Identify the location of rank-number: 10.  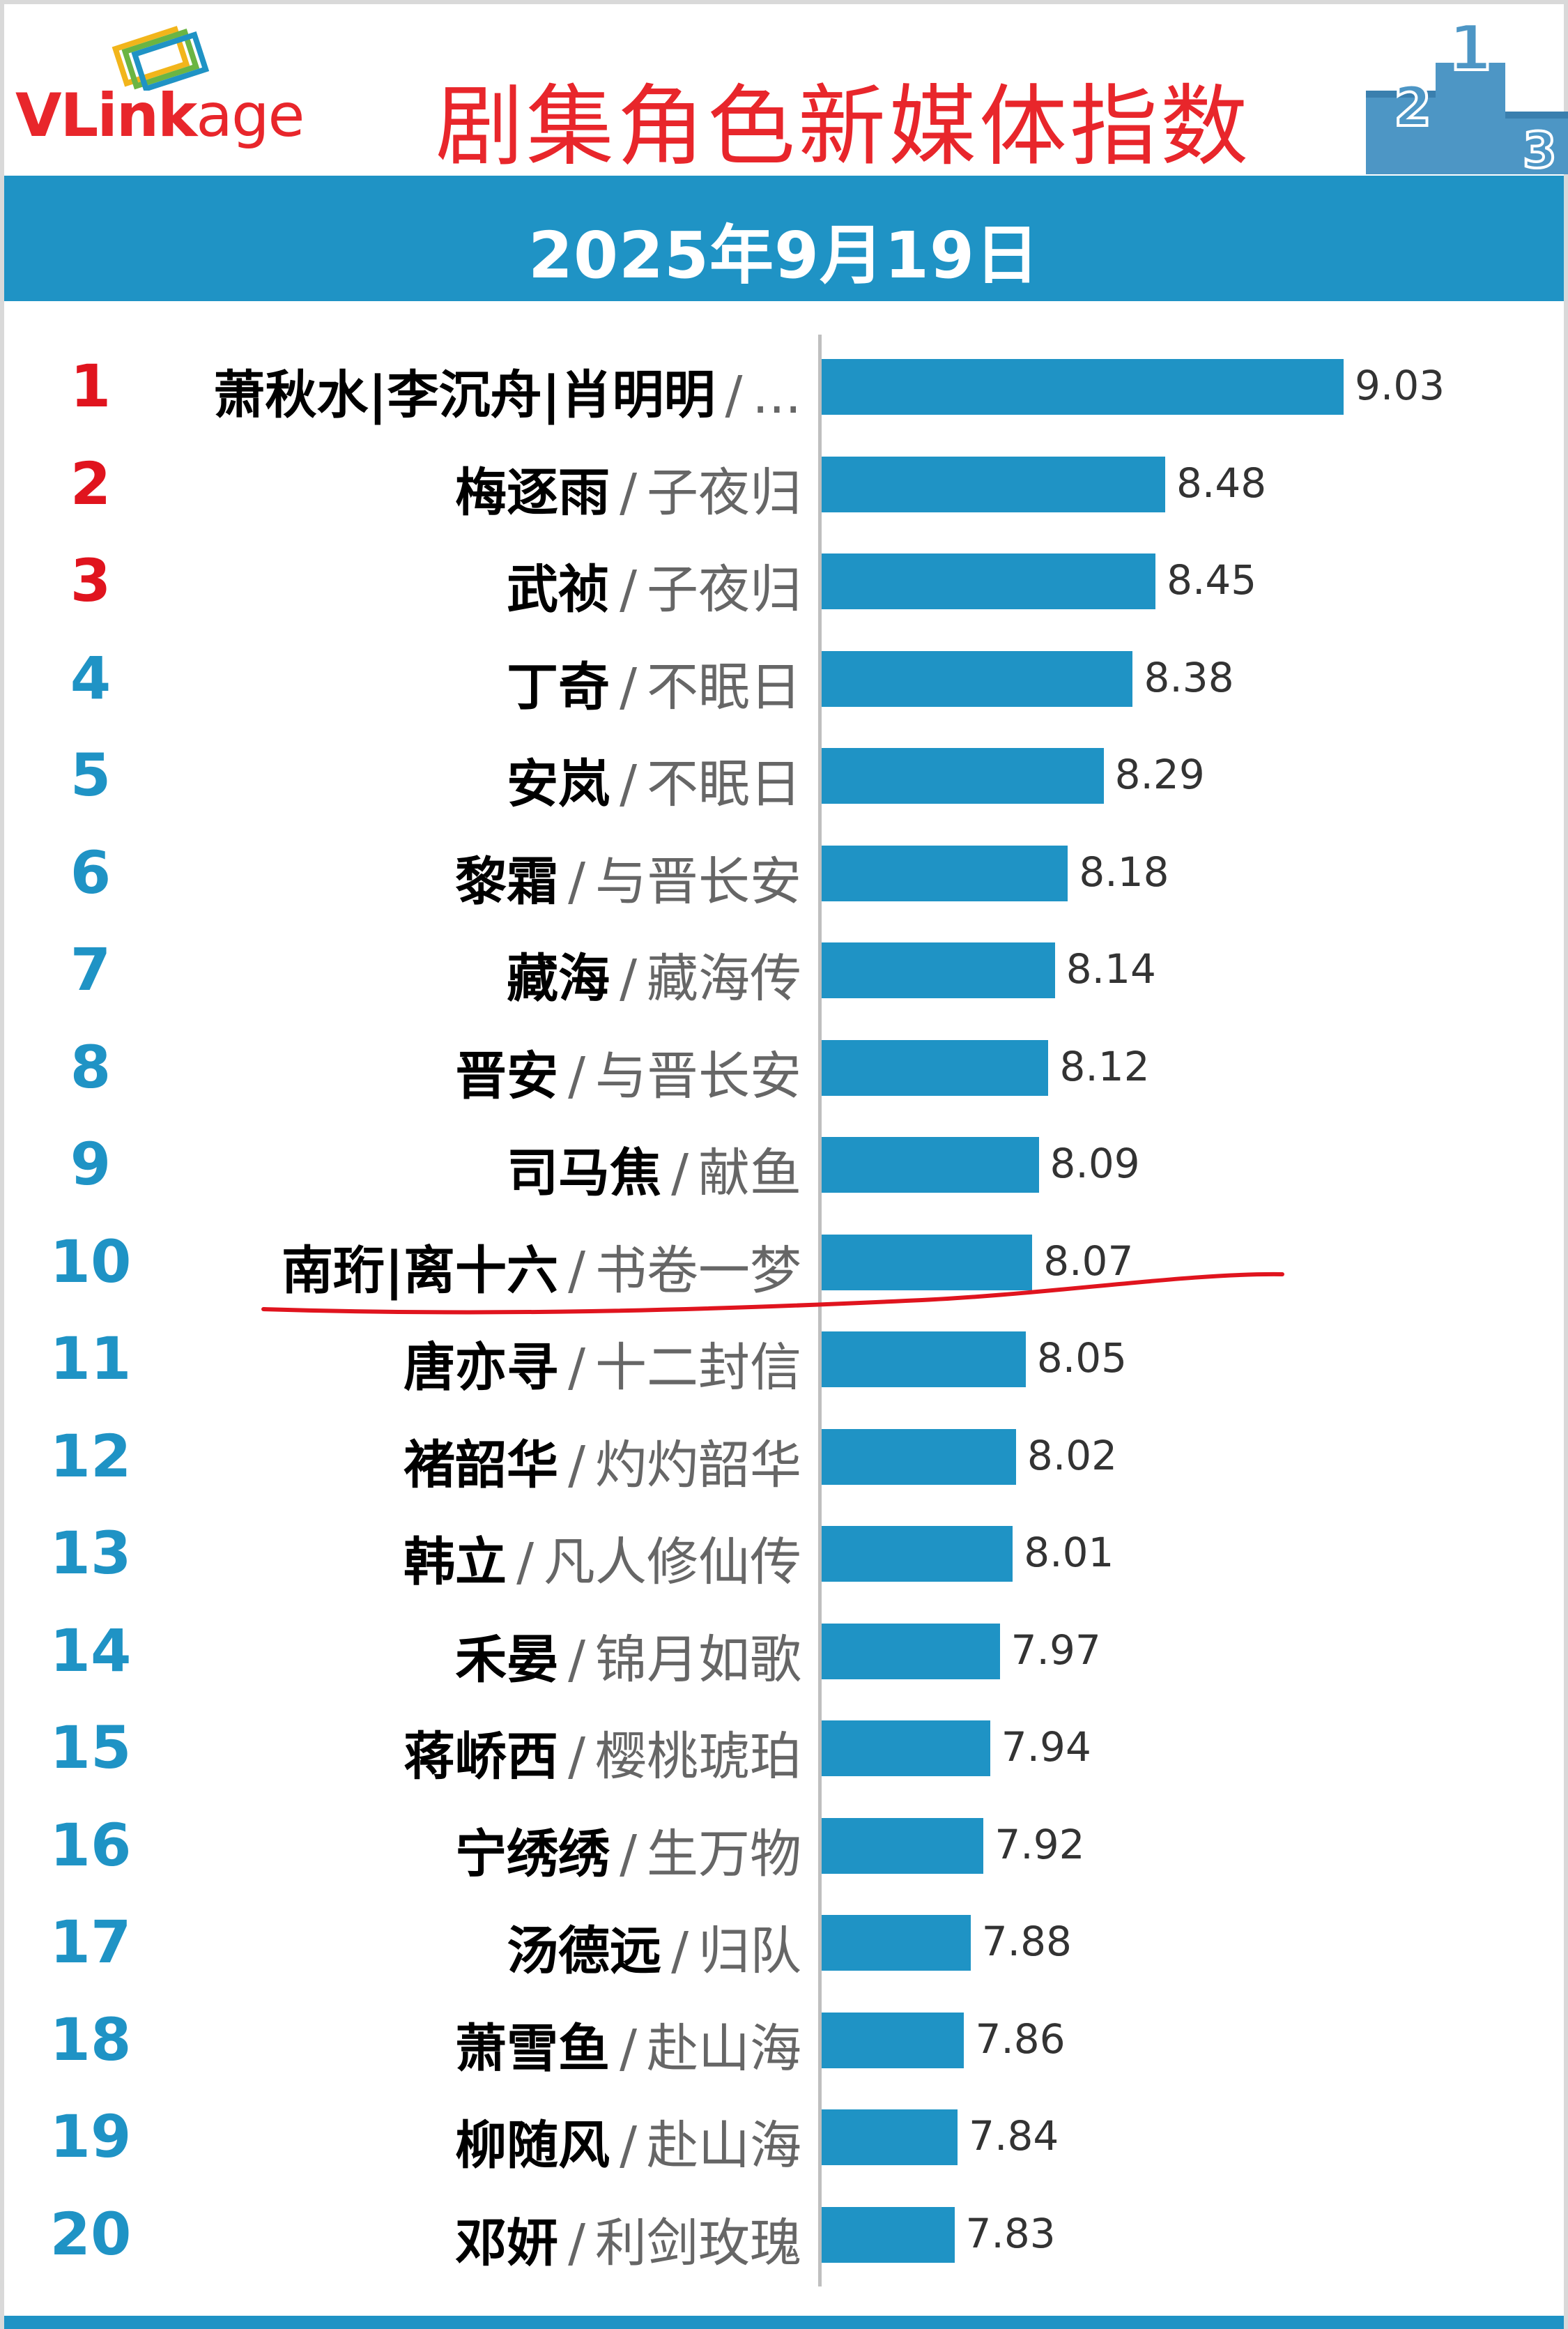
(90, 1261).